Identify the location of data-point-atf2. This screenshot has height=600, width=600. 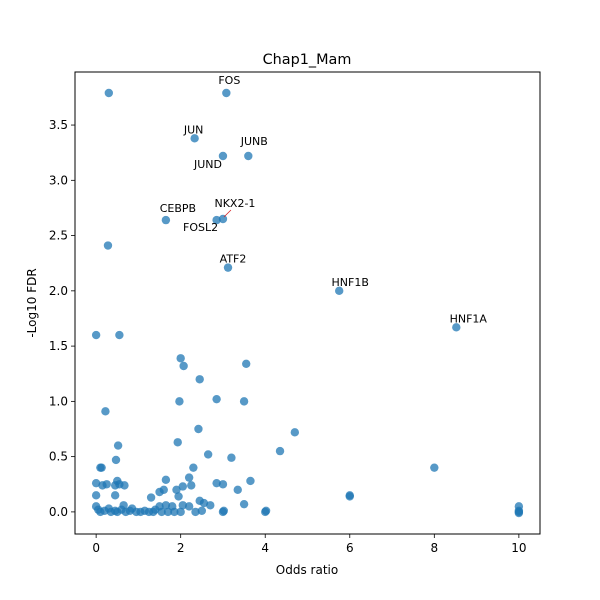
(228, 267).